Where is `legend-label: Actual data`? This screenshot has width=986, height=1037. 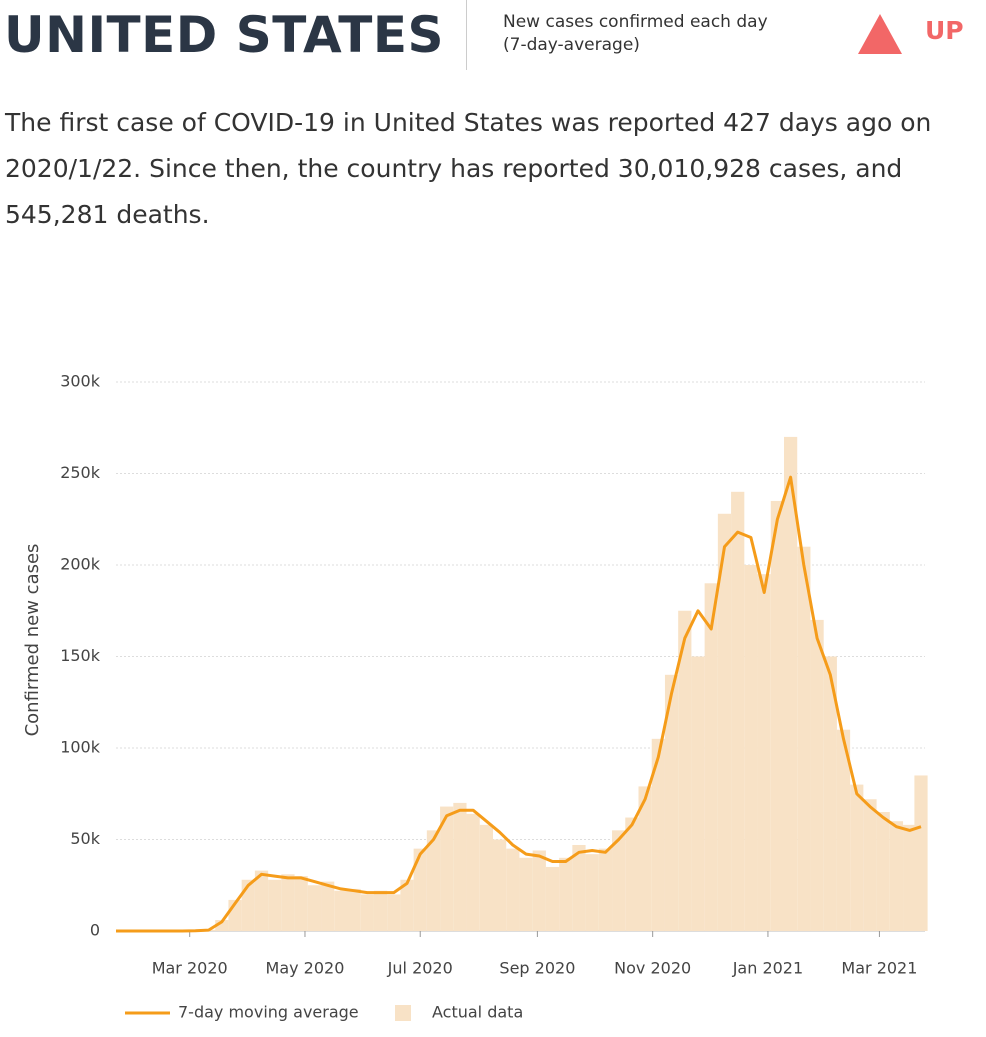 legend-label: Actual data is located at coordinates (477, 1012).